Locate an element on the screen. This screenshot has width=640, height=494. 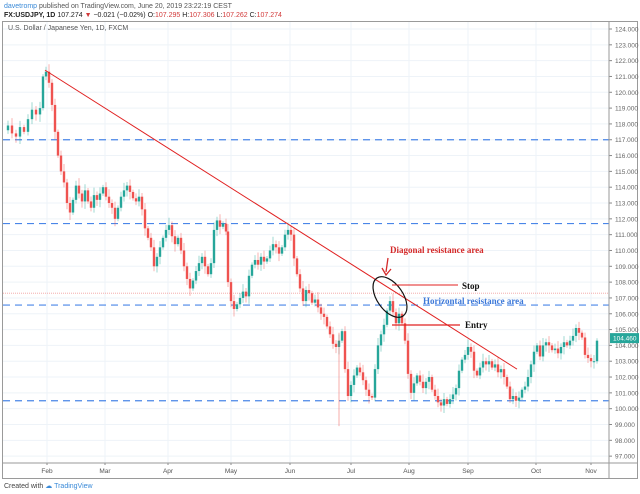
created-with-label: Created with is located at coordinates (24, 486).